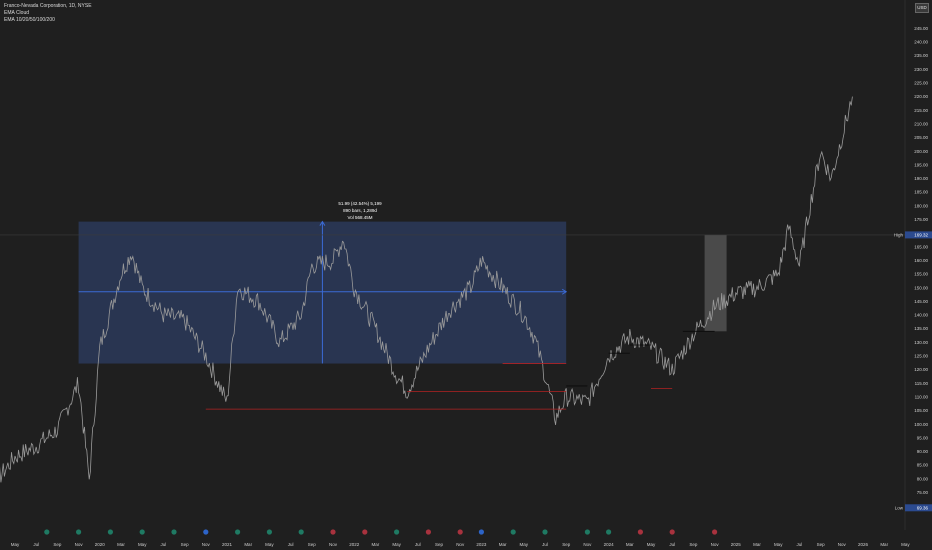 This screenshot has height=550, width=932. I want to click on x-tick-label: 2026, so click(863, 544).